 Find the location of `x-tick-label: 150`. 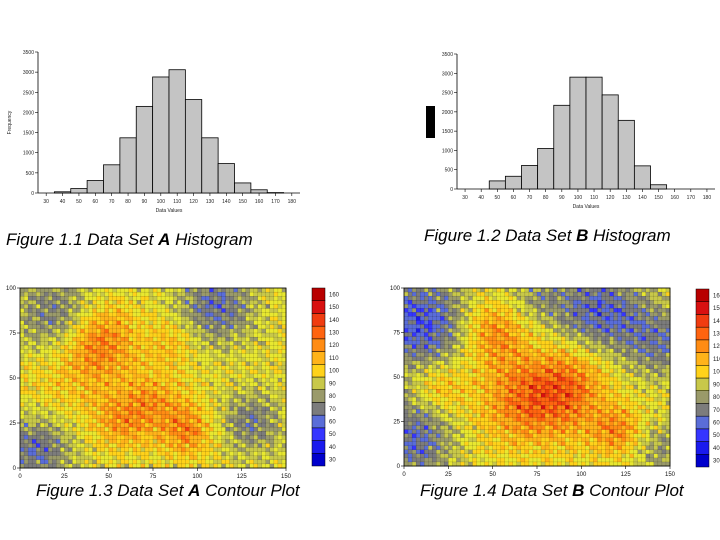

x-tick-label: 150 is located at coordinates (286, 477).